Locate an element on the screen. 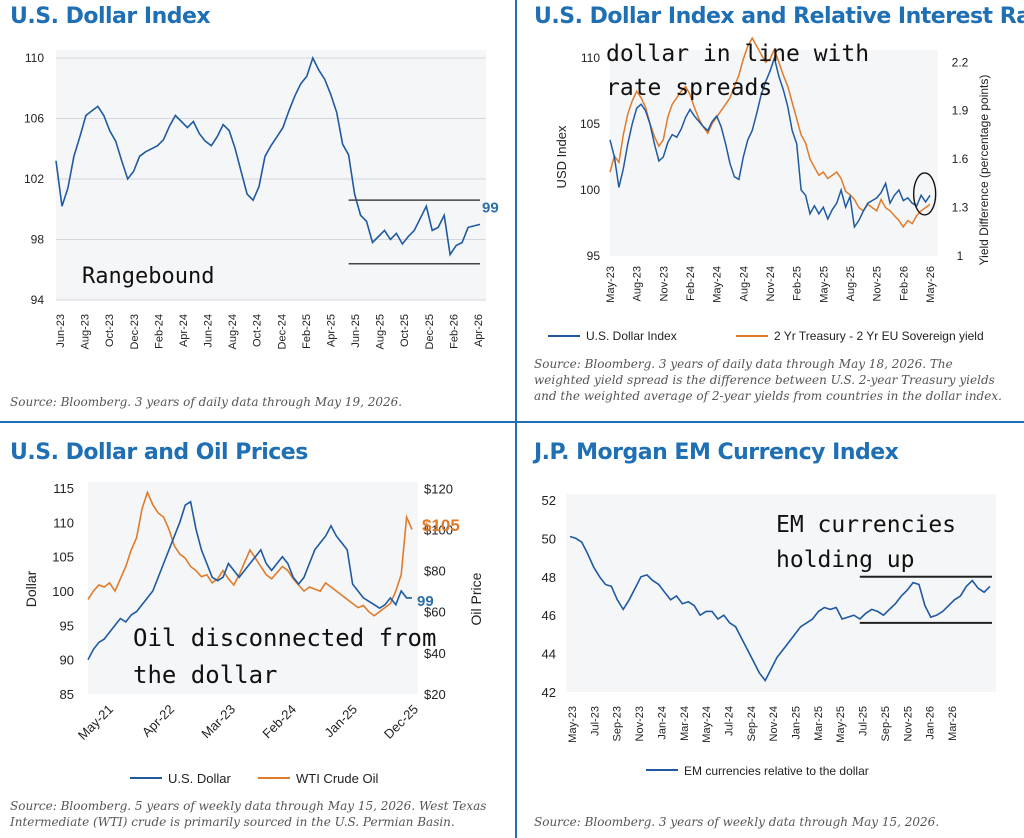 The width and height of the screenshot is (1024, 838). x-tick-label: Apr-25 is located at coordinates (331, 330).